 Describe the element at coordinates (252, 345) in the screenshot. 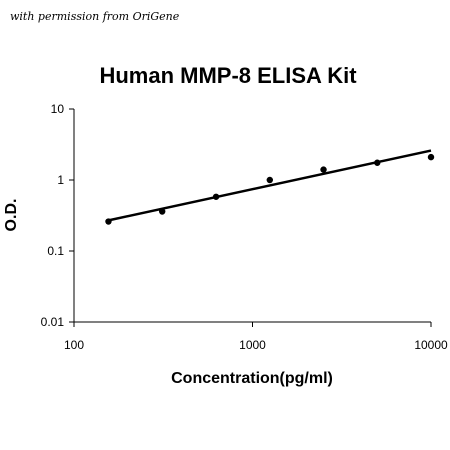

I see `x-tick-label: 1000` at that location.